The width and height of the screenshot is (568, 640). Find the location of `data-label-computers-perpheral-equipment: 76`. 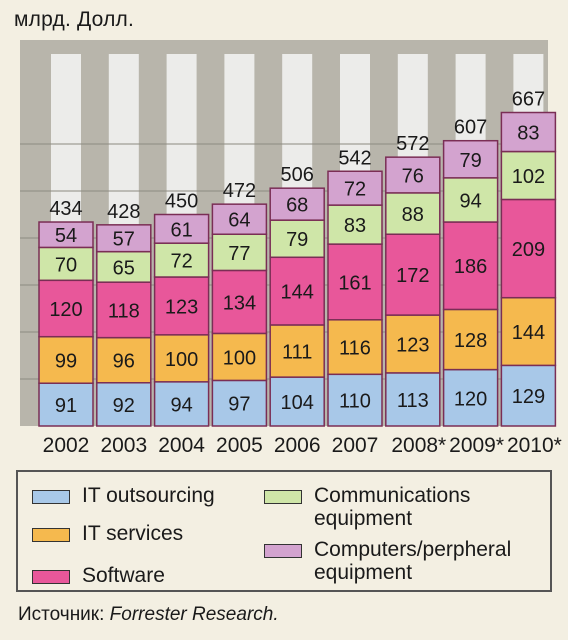

data-label-computers-perpheral-equipment: 76 is located at coordinates (413, 177).